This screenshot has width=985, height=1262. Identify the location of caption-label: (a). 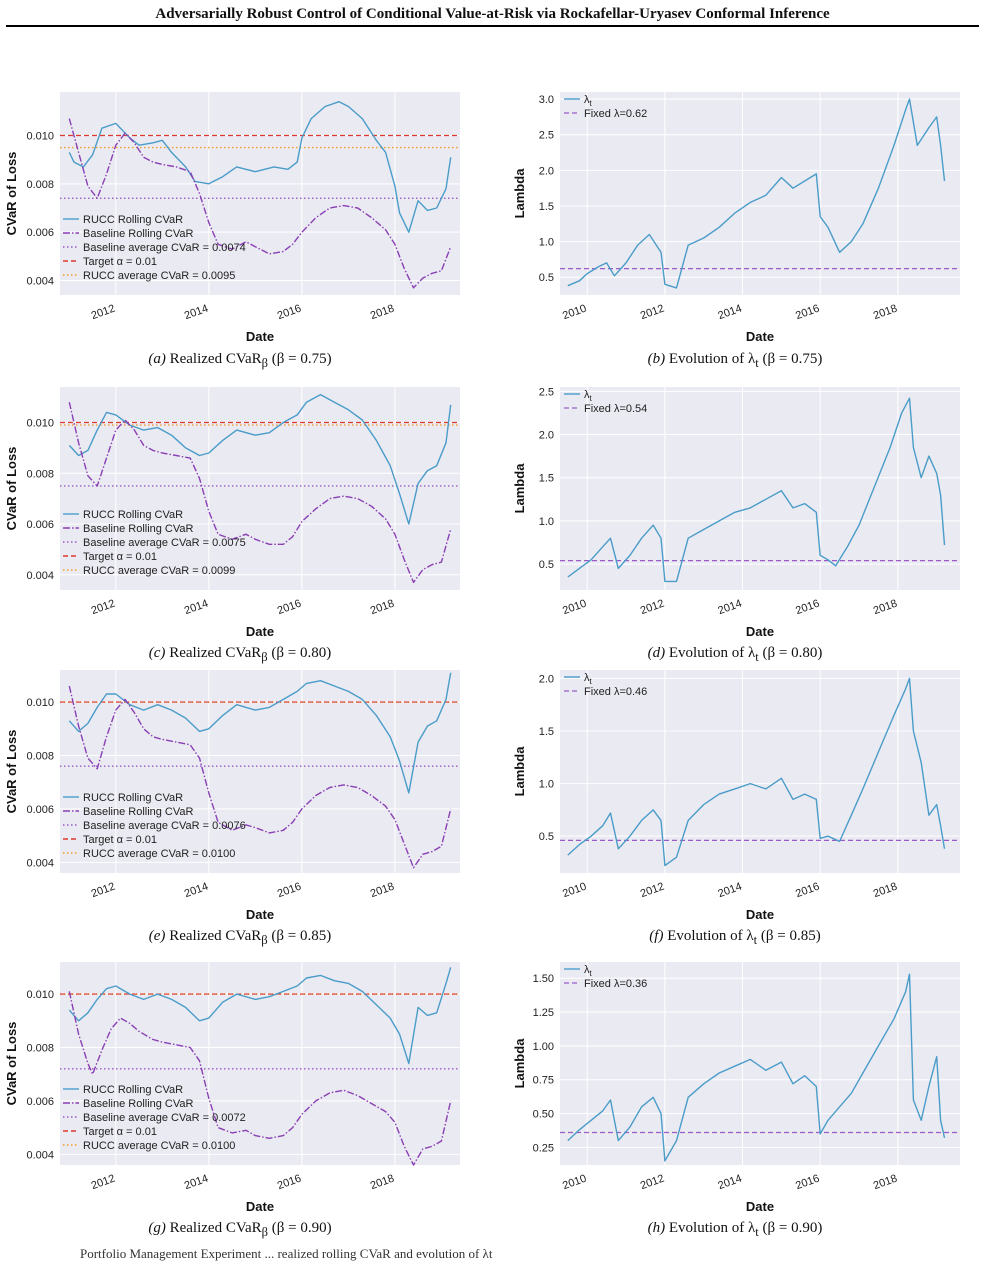
(157, 359).